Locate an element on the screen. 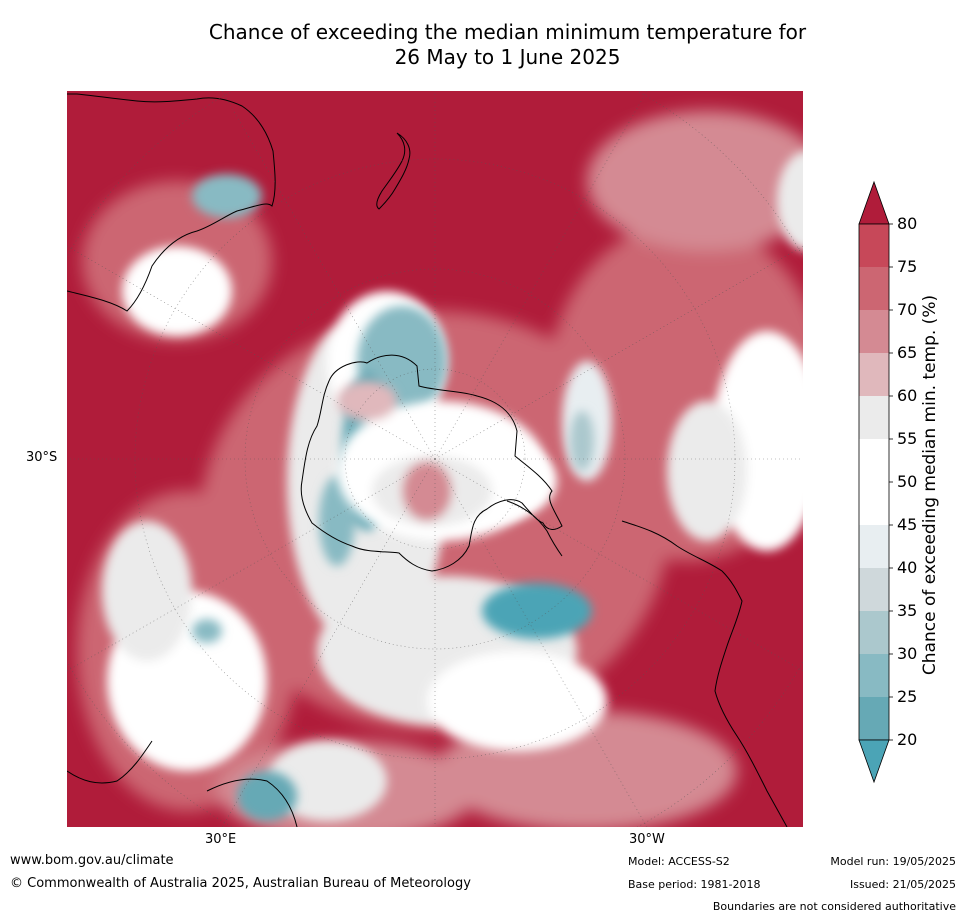 The height and width of the screenshot is (919, 965). colorbar-bottom-arrow is located at coordinates (874, 761).